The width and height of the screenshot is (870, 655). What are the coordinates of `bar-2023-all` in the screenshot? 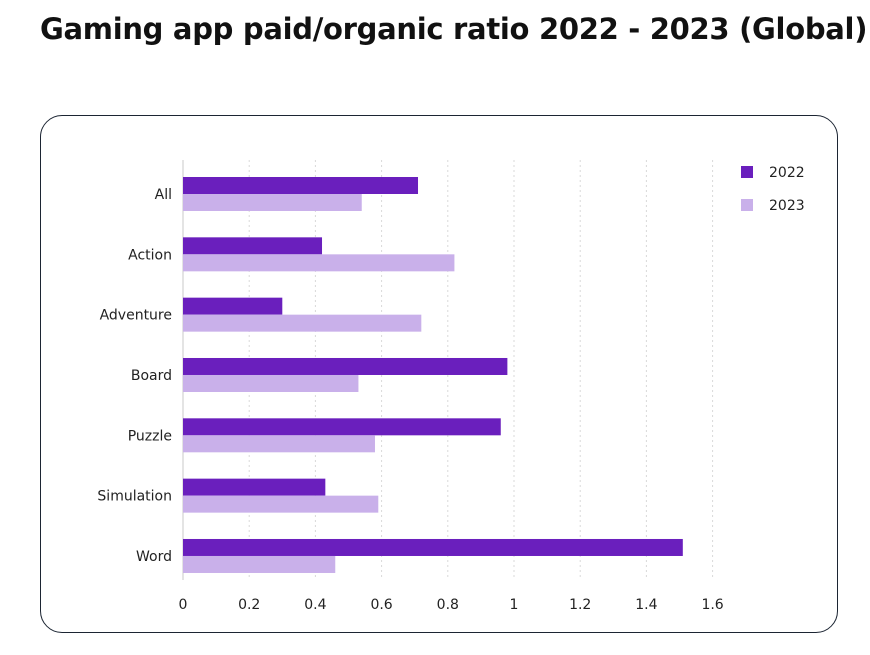 It's located at (272, 202).